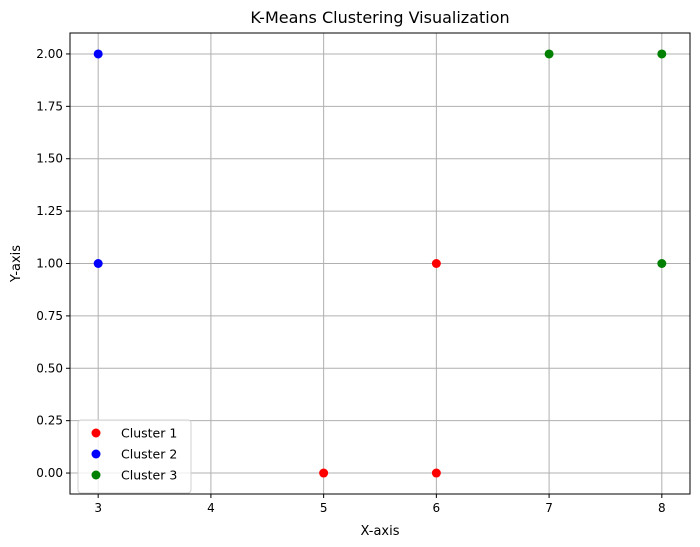 This screenshot has height=547, width=700. I want to click on y-tick-label: 1.75, so click(49, 106).